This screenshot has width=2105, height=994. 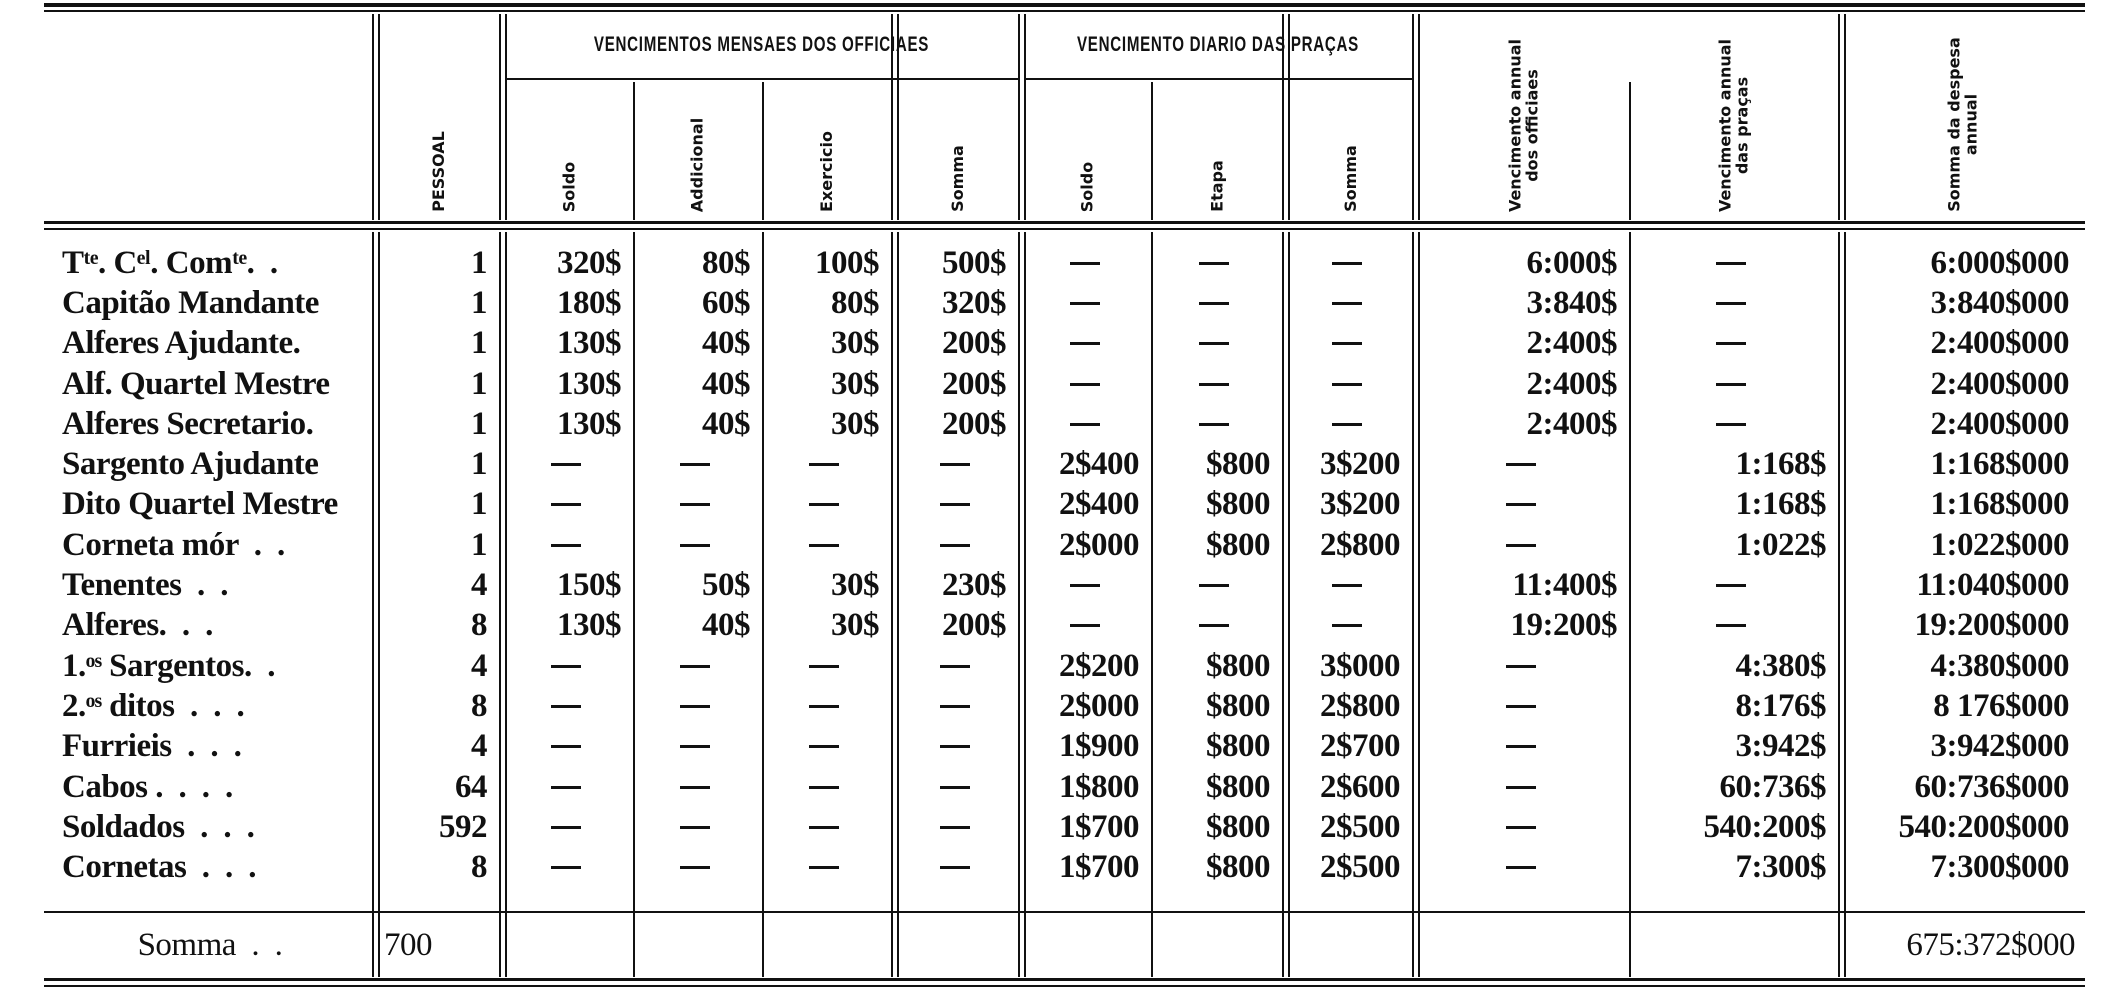 I want to click on cell-addicional, so click(x=694, y=706).